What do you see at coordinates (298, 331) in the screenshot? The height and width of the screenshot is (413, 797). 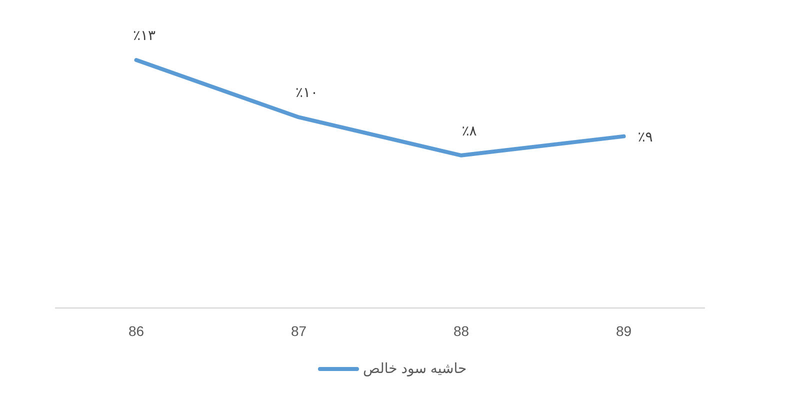 I see `x-tick-label: 87` at bounding box center [298, 331].